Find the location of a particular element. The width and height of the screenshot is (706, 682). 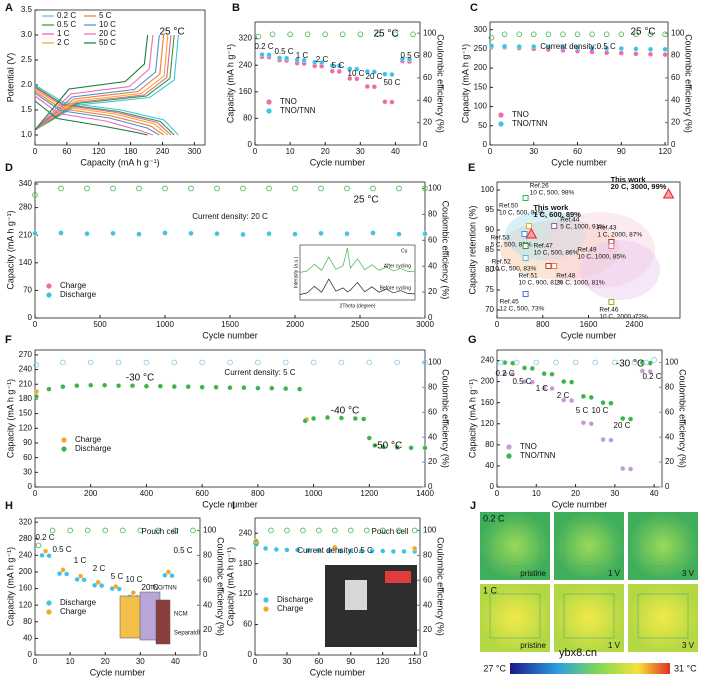

y-tick-label: 75 is located at coordinates (489, 289).